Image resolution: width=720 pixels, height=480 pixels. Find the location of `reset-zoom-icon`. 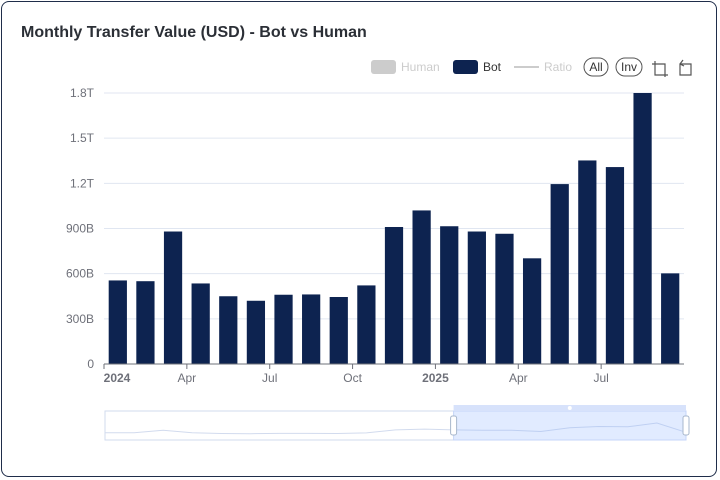

reset-zoom-icon is located at coordinates (685, 67).